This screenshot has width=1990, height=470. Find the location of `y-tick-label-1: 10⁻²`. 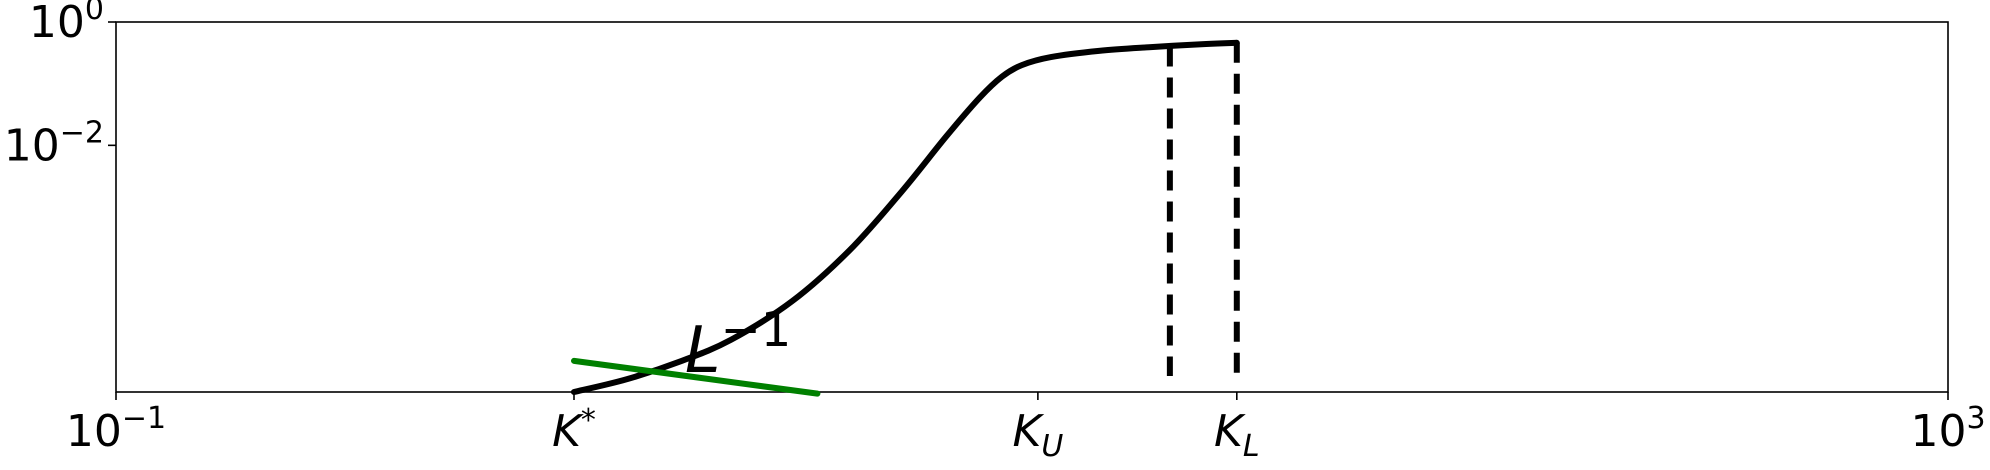

y-tick-label-1: 10⁻² is located at coordinates (54, 143).